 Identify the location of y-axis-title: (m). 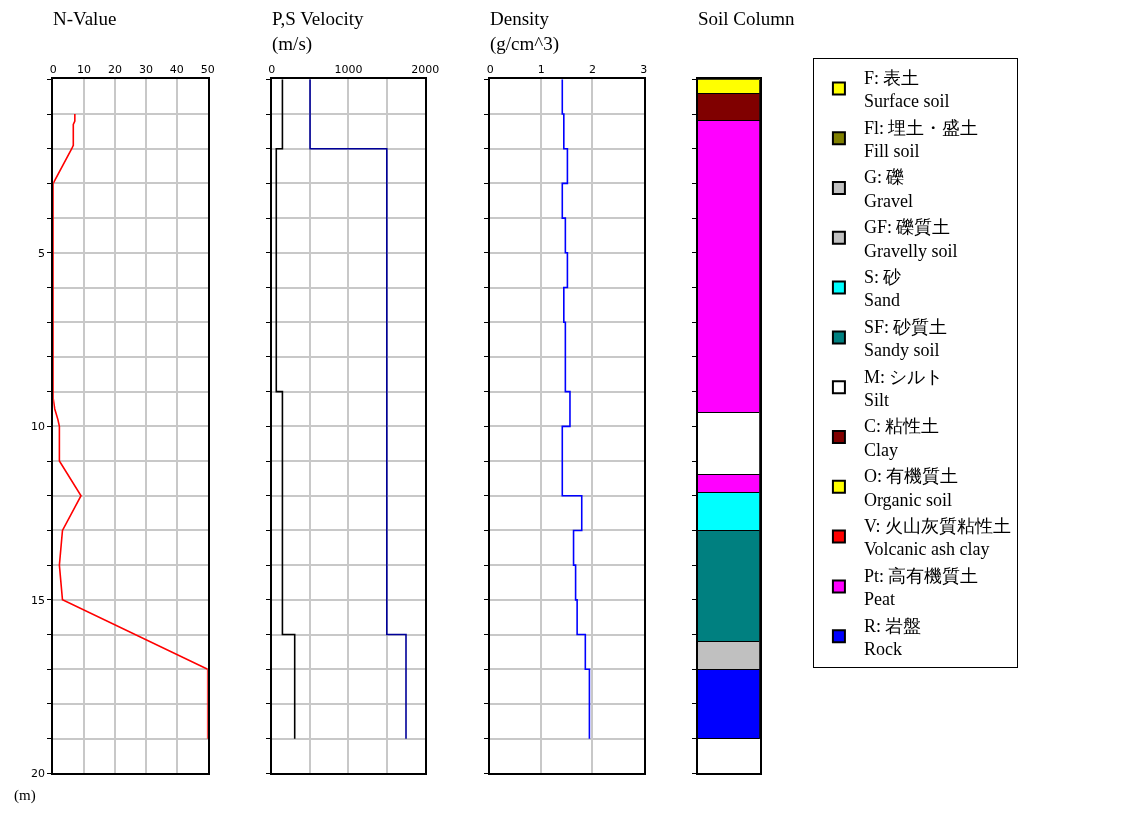
(25, 795).